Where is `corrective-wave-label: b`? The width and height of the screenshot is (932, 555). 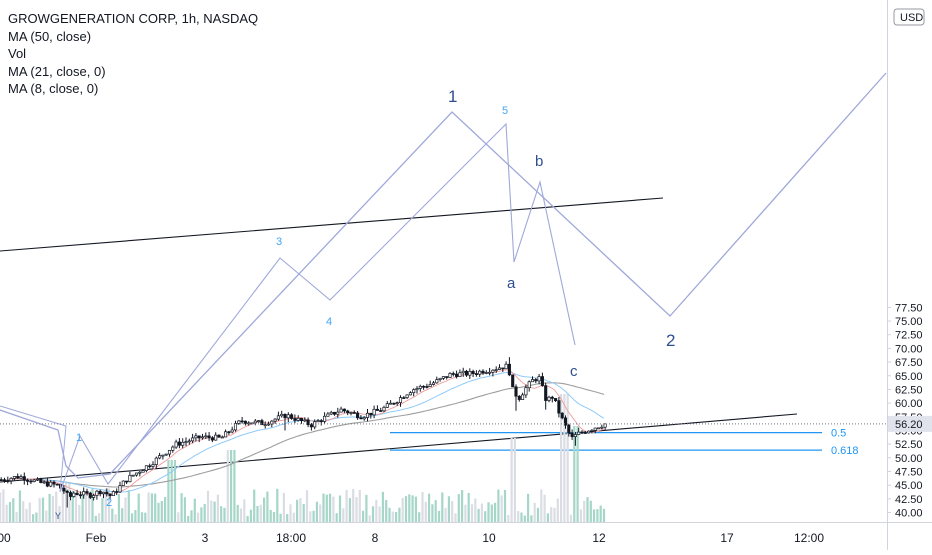
corrective-wave-label: b is located at coordinates (539, 161).